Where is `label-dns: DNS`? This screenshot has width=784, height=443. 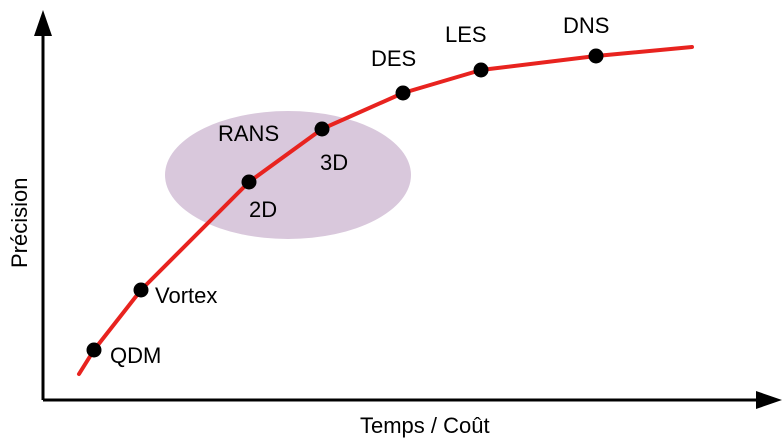
label-dns: DNS is located at coordinates (586, 25).